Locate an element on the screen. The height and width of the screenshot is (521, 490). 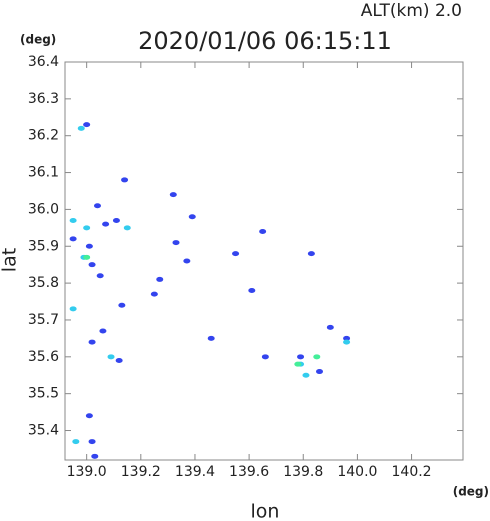
x-tick-label: 139.6 is located at coordinates (249, 472).